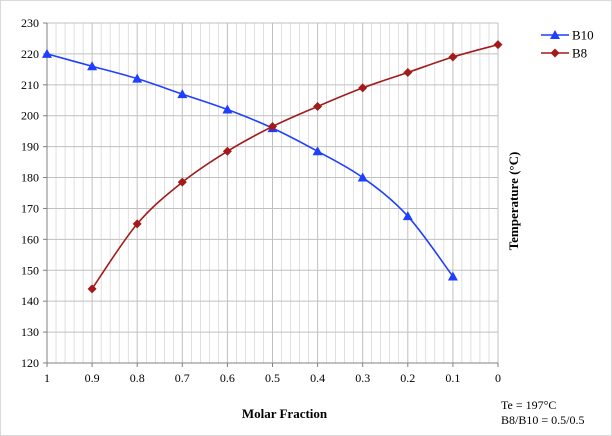  What do you see at coordinates (579, 53) in the screenshot?
I see `legend-label-b8: B8` at bounding box center [579, 53].